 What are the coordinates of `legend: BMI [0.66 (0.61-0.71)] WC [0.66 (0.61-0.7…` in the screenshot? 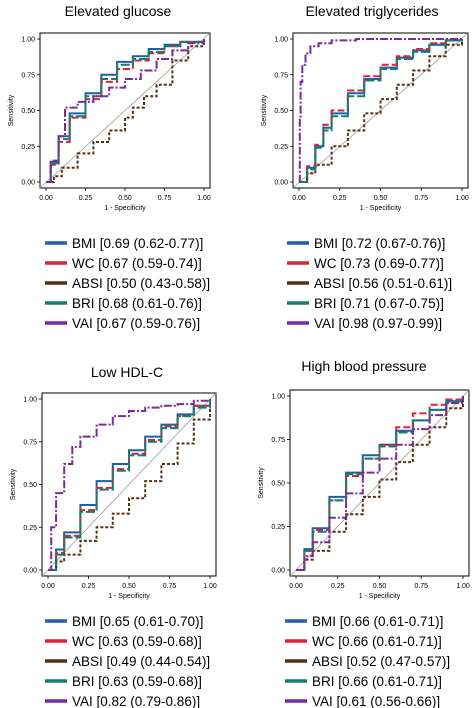 It's located at (367, 661).